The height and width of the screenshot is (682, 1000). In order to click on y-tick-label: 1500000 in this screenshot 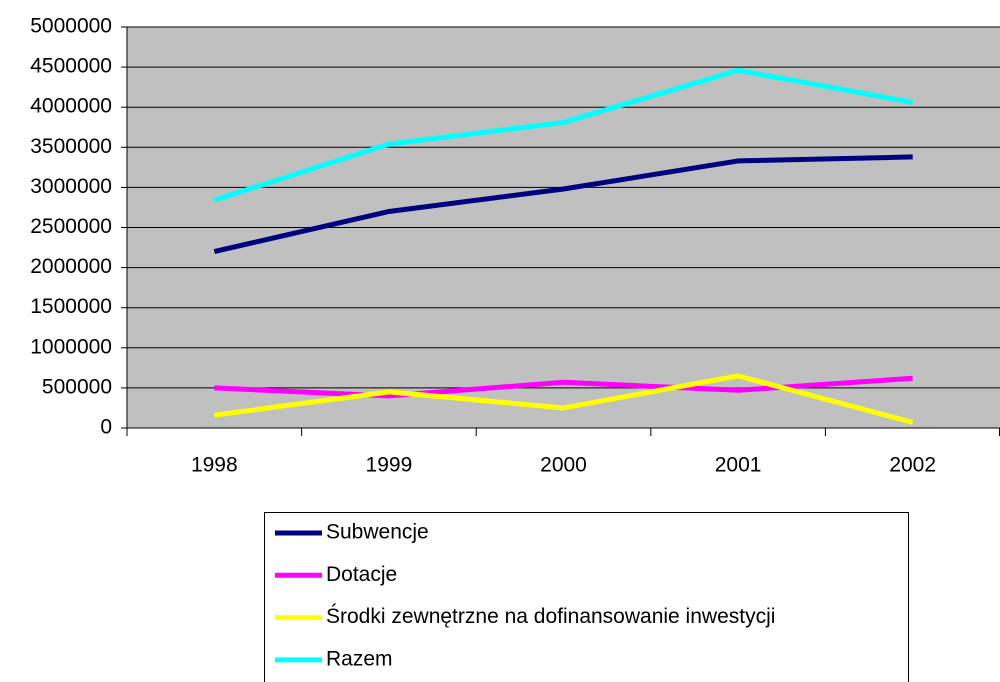, I will do `click(71, 306)`.